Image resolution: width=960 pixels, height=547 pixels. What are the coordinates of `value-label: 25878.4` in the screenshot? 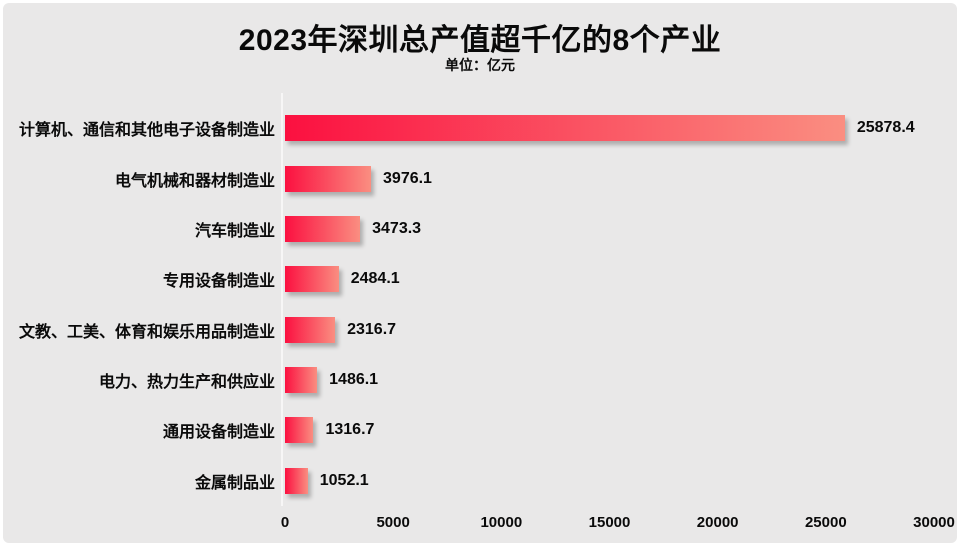 It's located at (885, 128).